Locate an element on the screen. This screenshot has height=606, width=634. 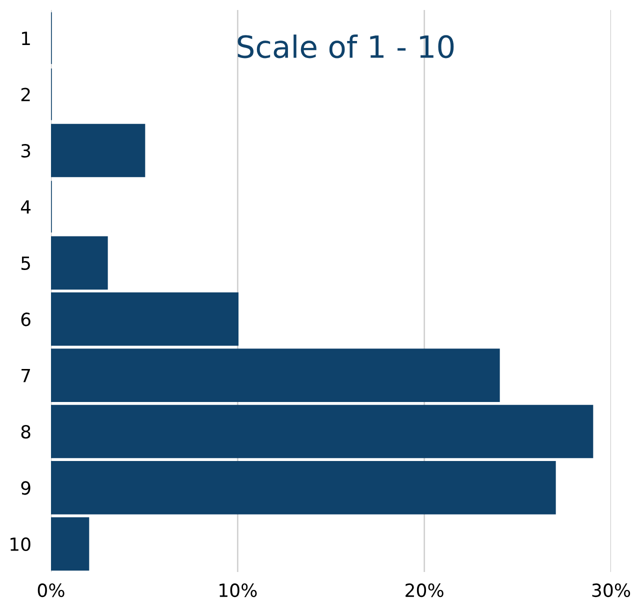
y-tick-label: 5 is located at coordinates (25, 263).